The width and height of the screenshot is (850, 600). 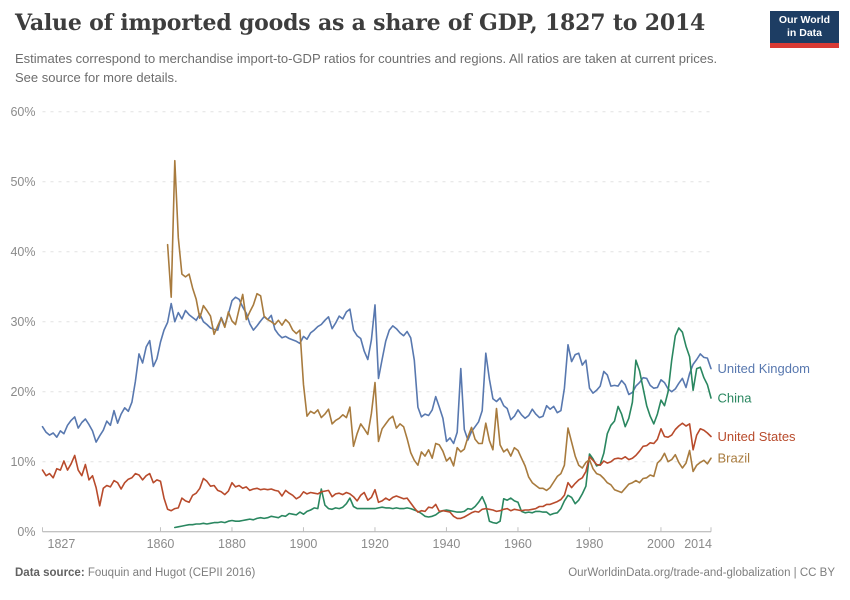 I want to click on series-end-label-united-states: United States, so click(x=757, y=436).